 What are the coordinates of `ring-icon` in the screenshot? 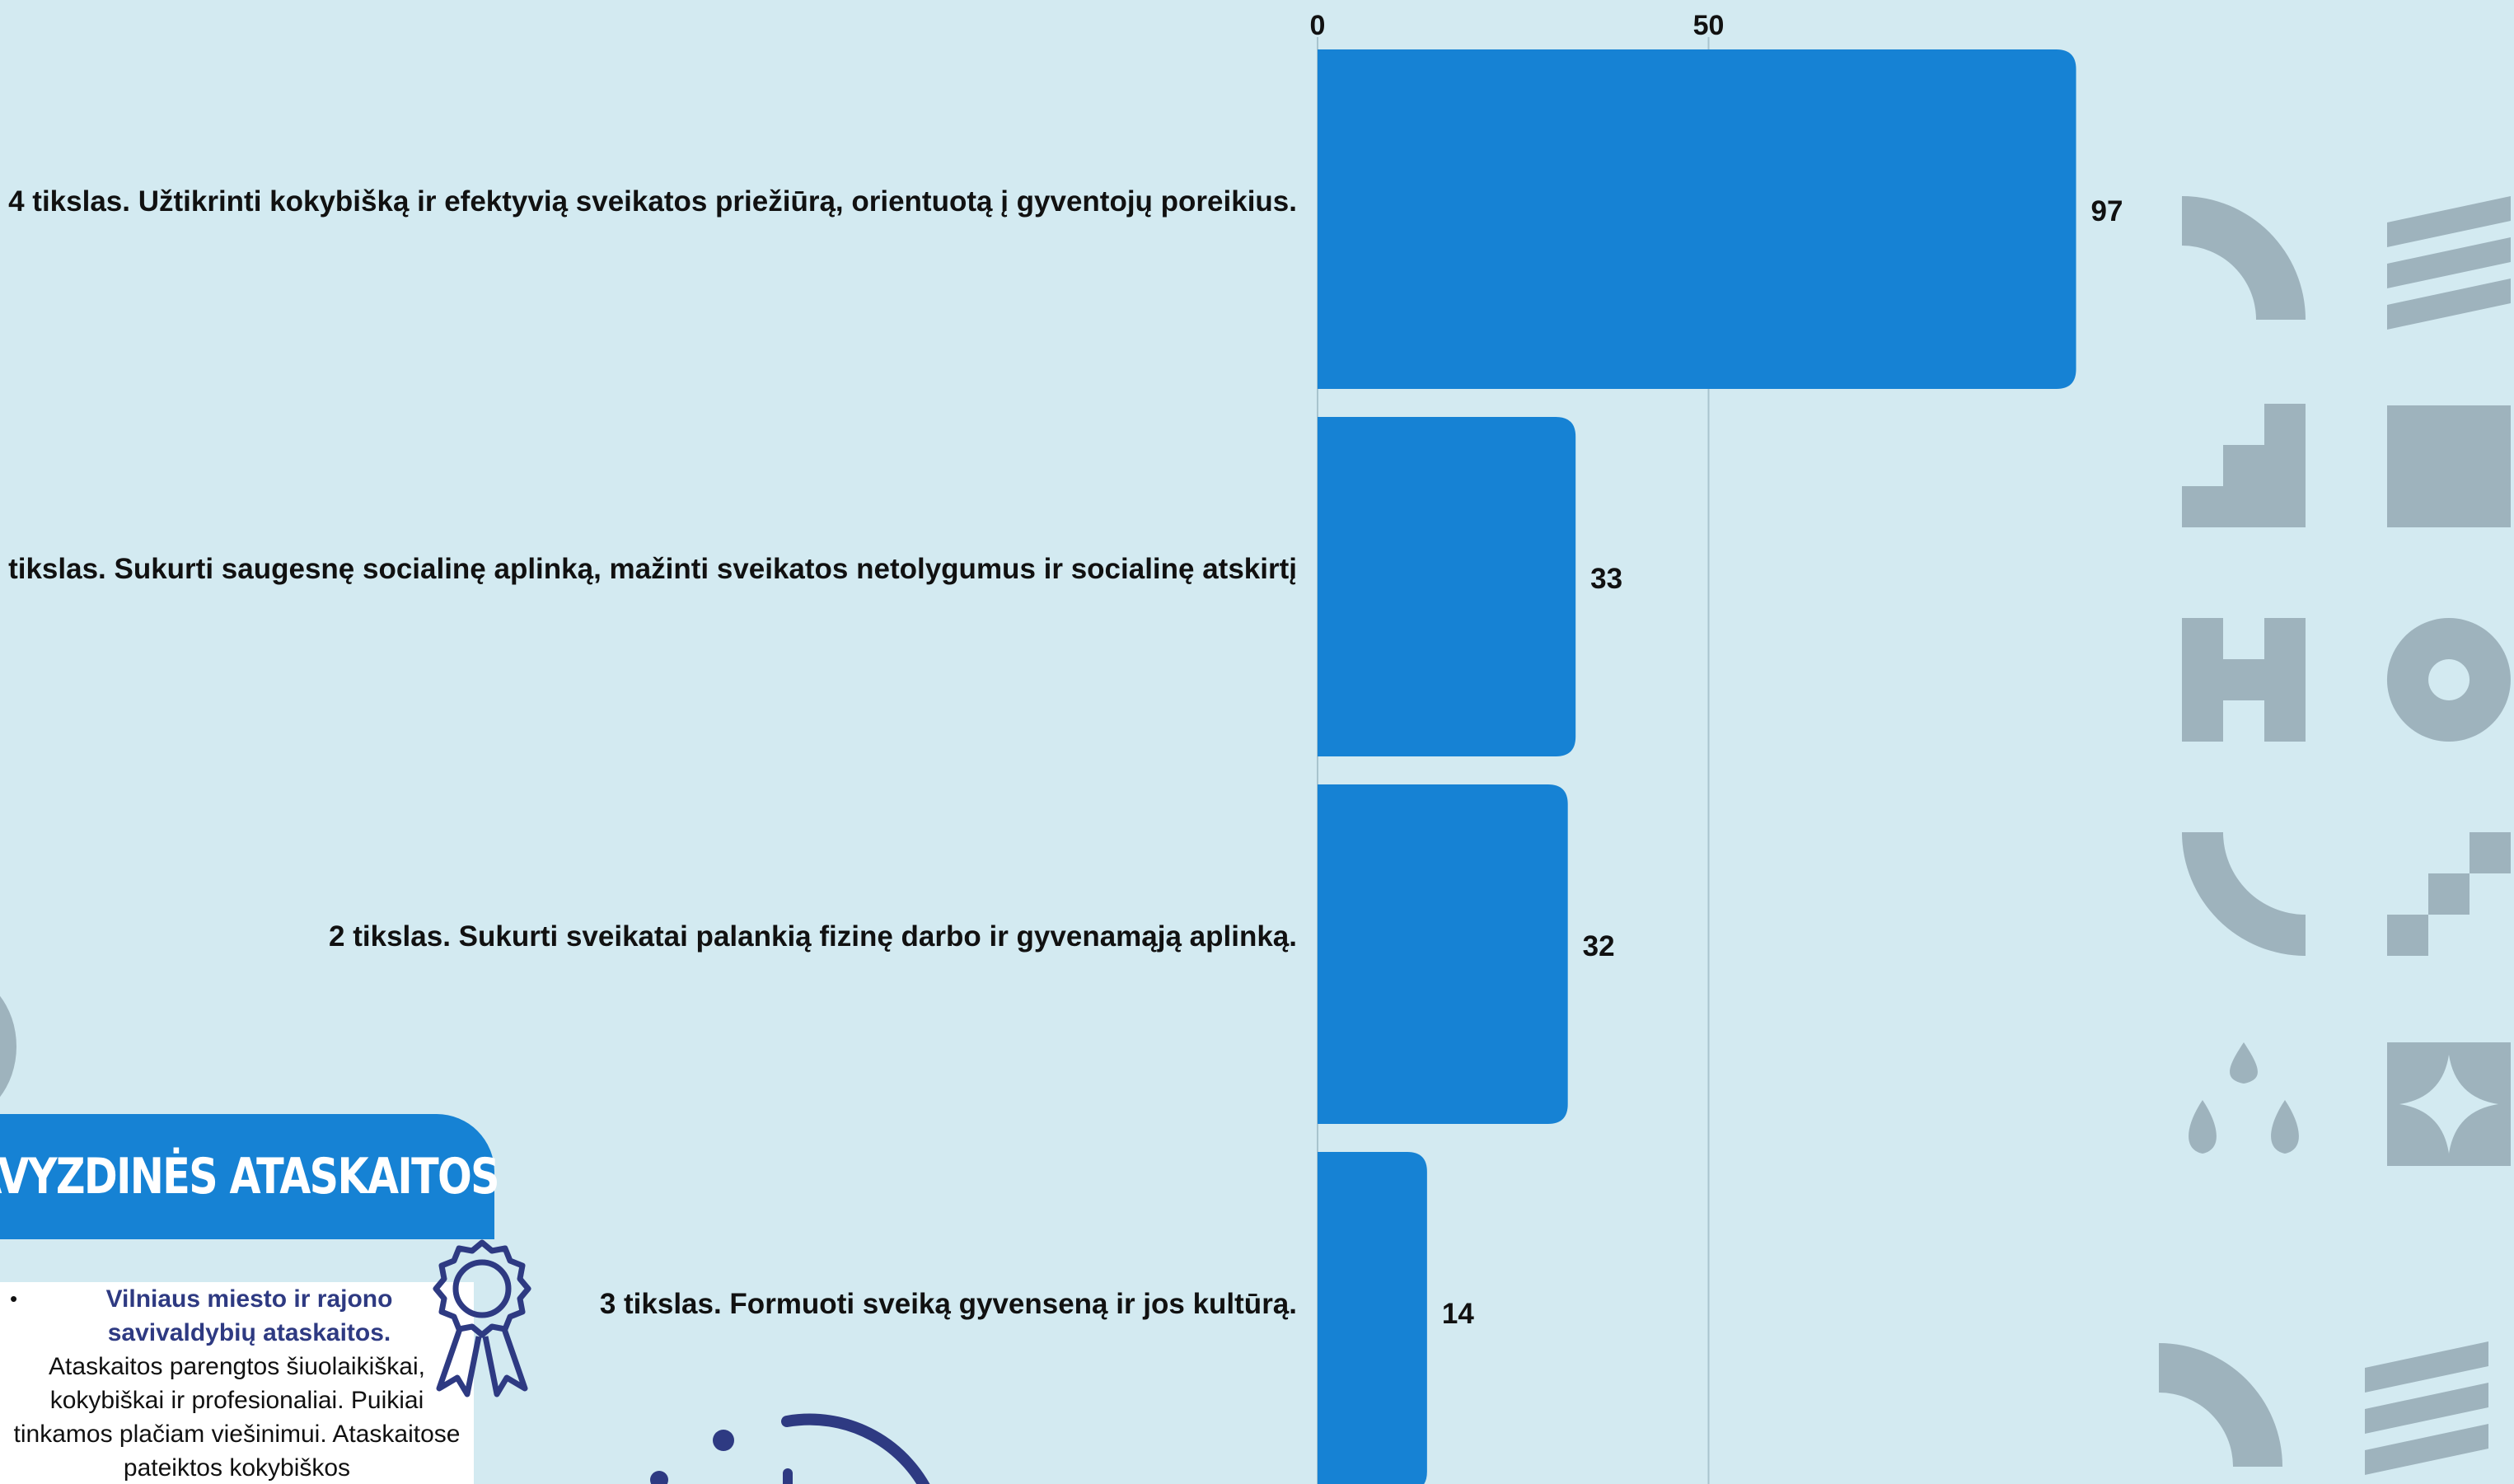 It's located at (2448, 680).